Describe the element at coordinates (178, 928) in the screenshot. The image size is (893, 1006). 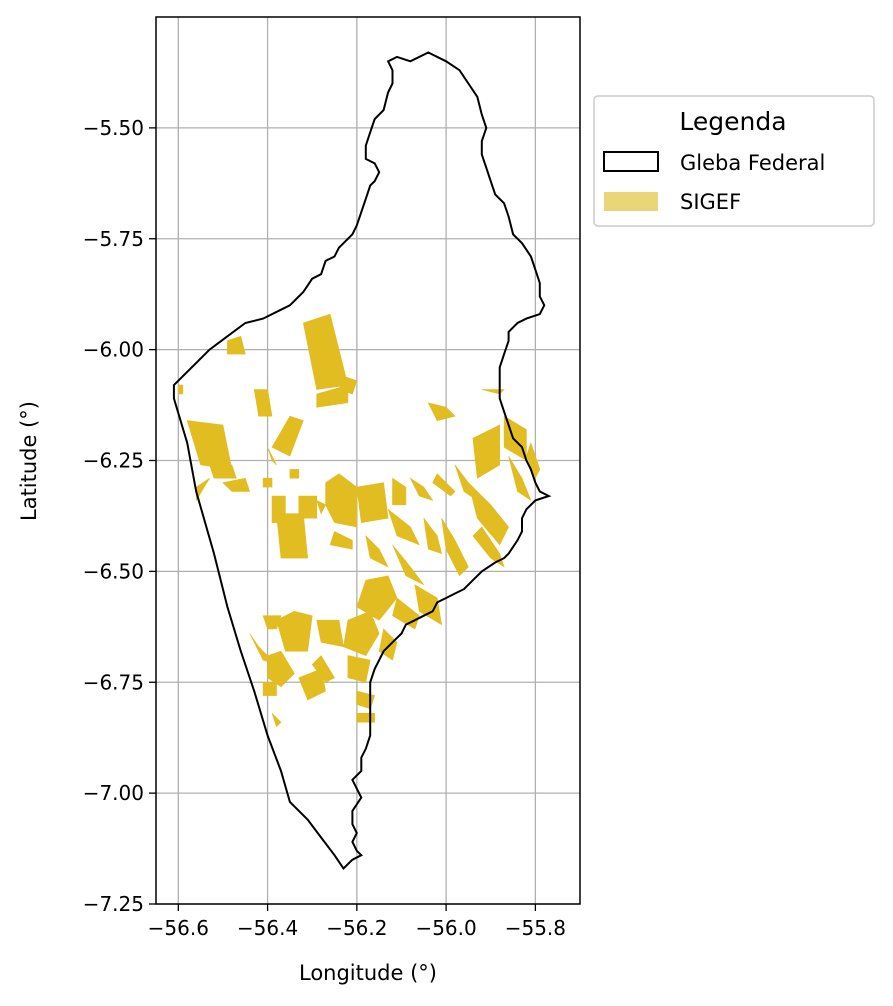
I see `x-tick-label: −56.6` at that location.